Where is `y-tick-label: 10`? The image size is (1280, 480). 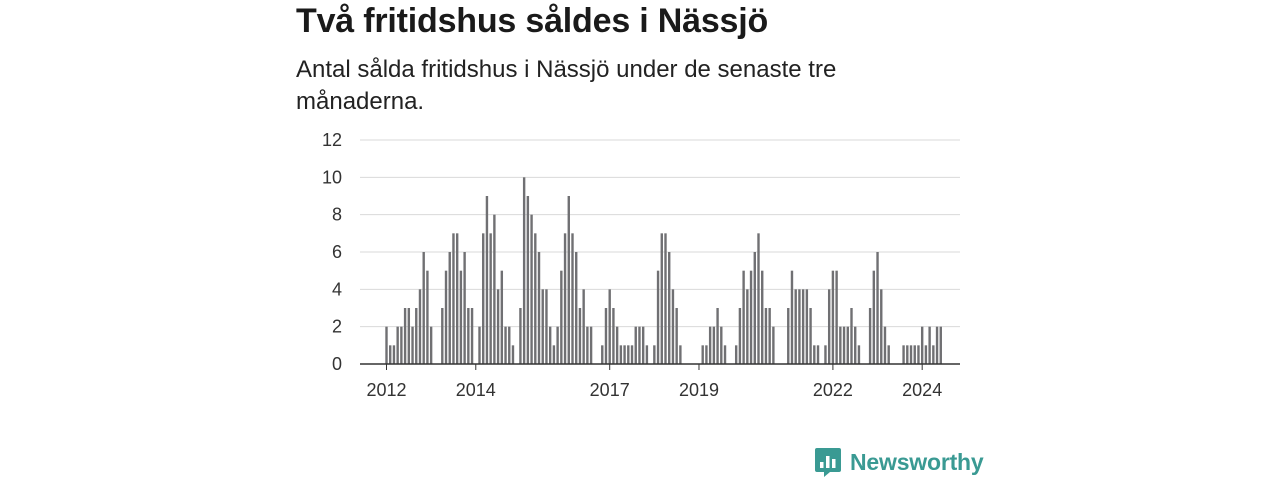 y-tick-label: 10 is located at coordinates (332, 177).